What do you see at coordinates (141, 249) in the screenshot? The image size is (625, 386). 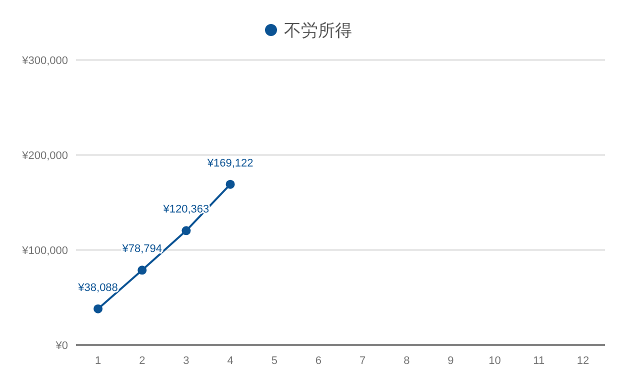 I see `data-label: ¥78,794` at bounding box center [141, 249].